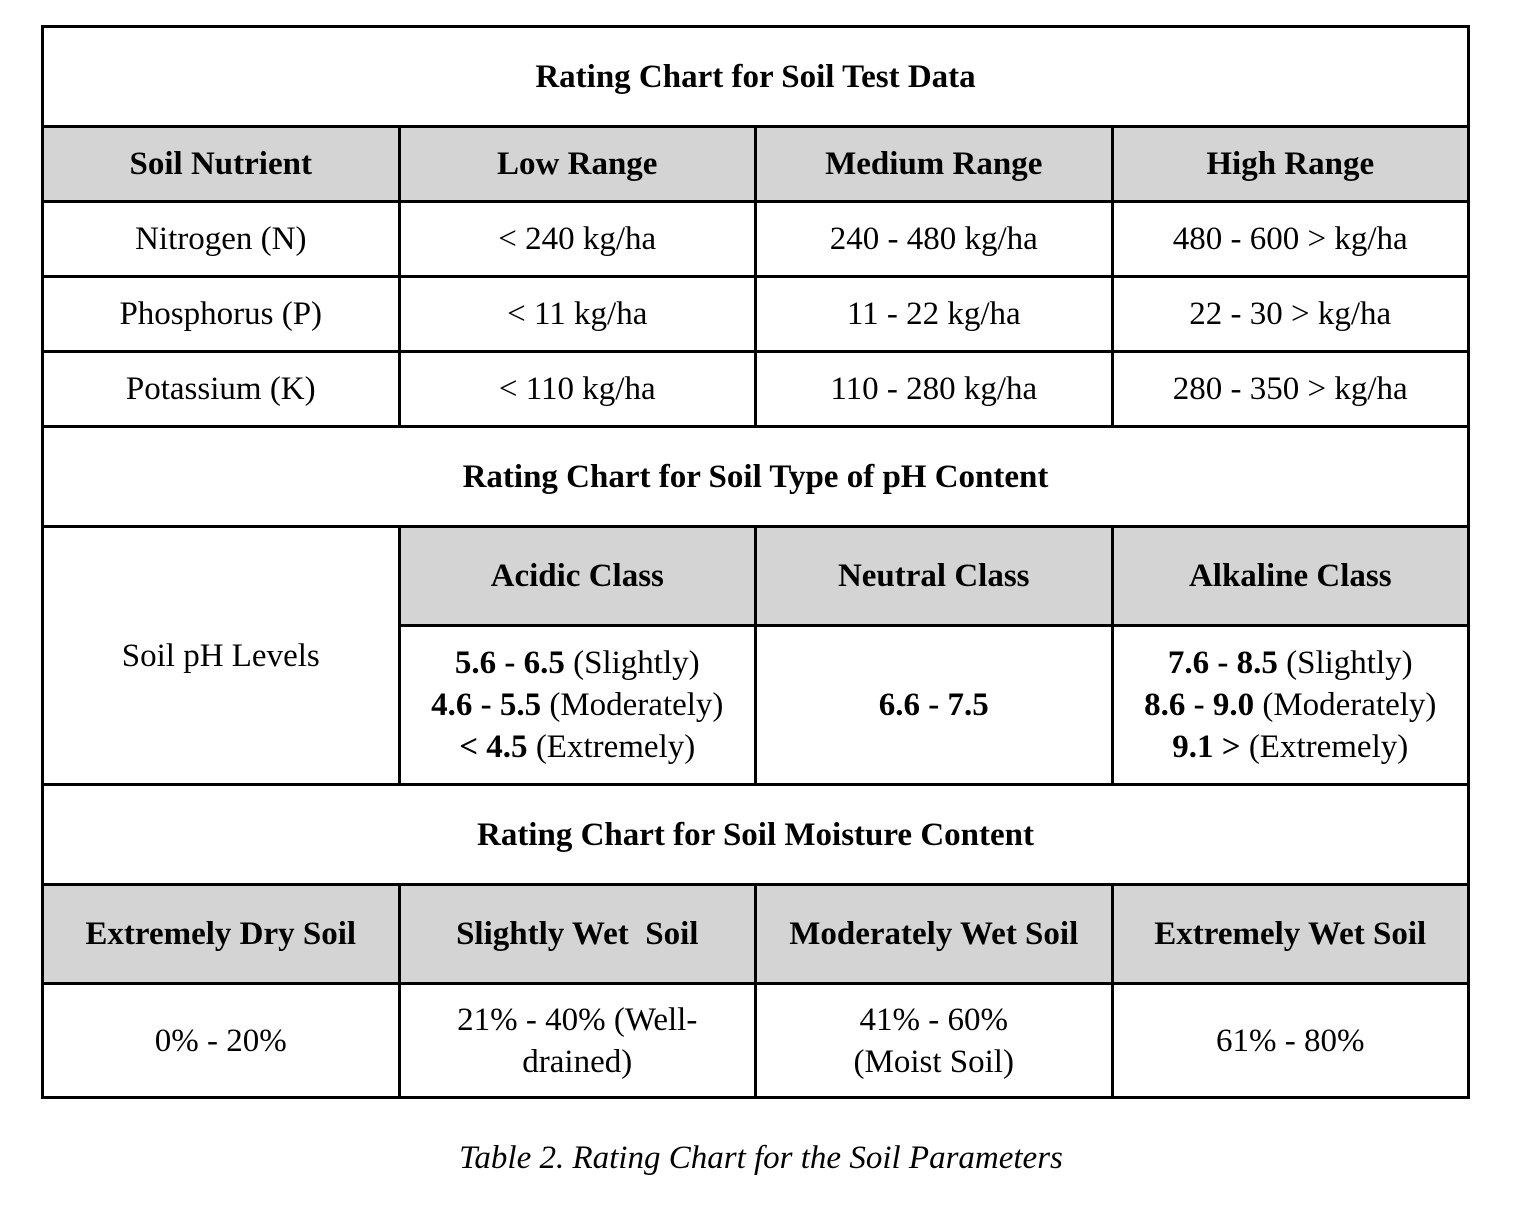 The image size is (1522, 1227). What do you see at coordinates (577, 389) in the screenshot?
I see `low-range-value: < 110 kg/ha` at bounding box center [577, 389].